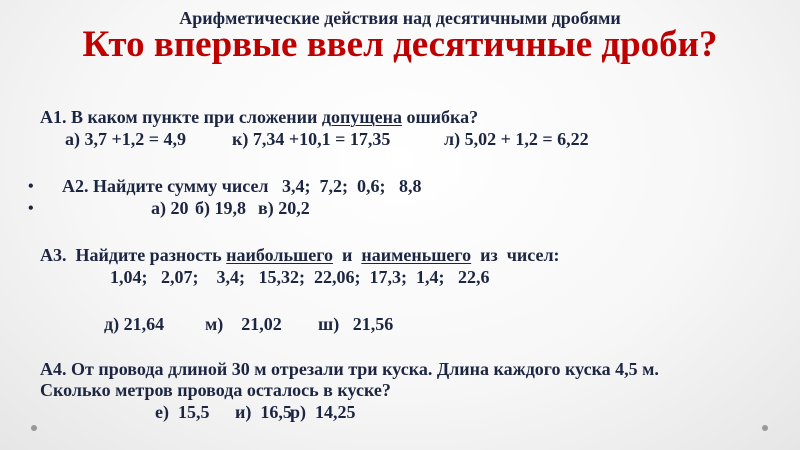  I want to click on a3-option-m: м) 21,02, so click(243, 324).